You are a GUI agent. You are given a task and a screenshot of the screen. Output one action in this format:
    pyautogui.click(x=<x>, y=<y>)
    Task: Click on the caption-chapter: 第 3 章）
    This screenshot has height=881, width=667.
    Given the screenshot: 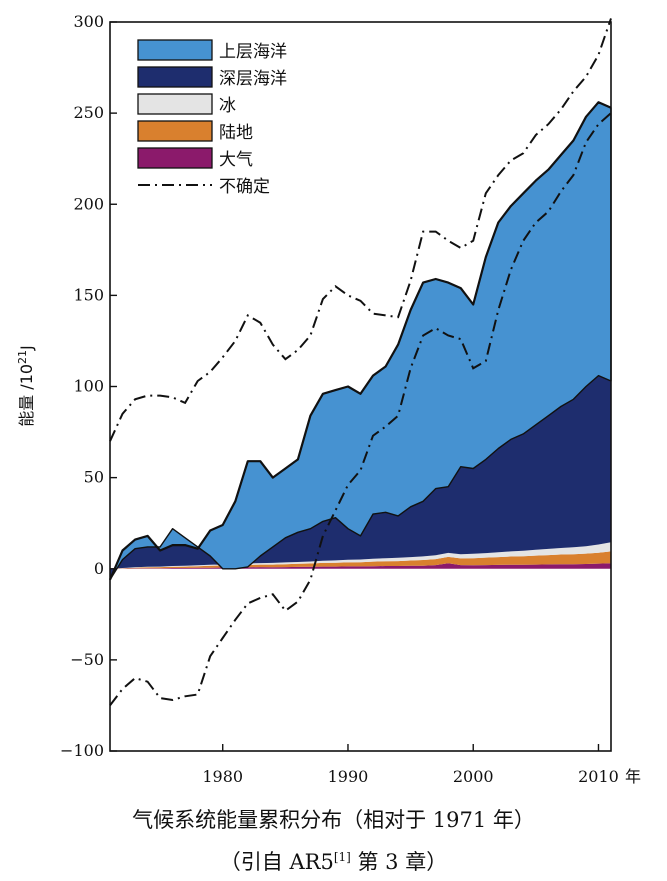 What is the action you would take?
    pyautogui.click(x=399, y=862)
    